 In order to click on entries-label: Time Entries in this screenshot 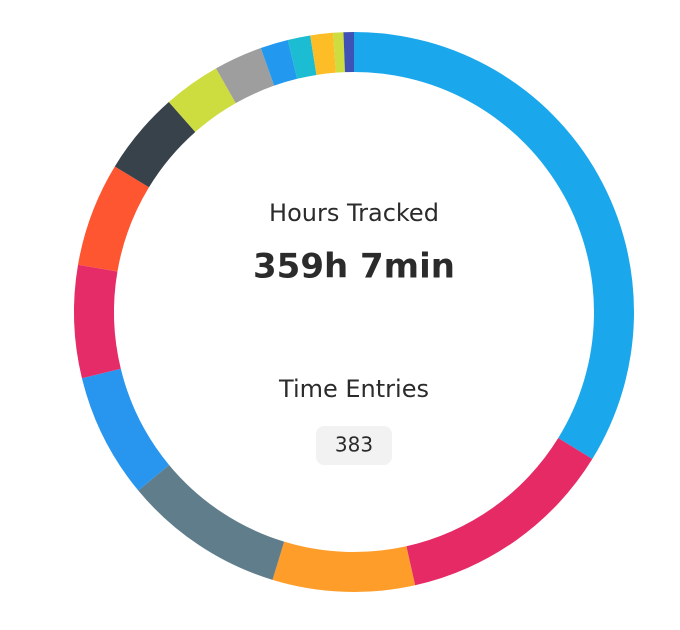, I will do `click(353, 389)`.